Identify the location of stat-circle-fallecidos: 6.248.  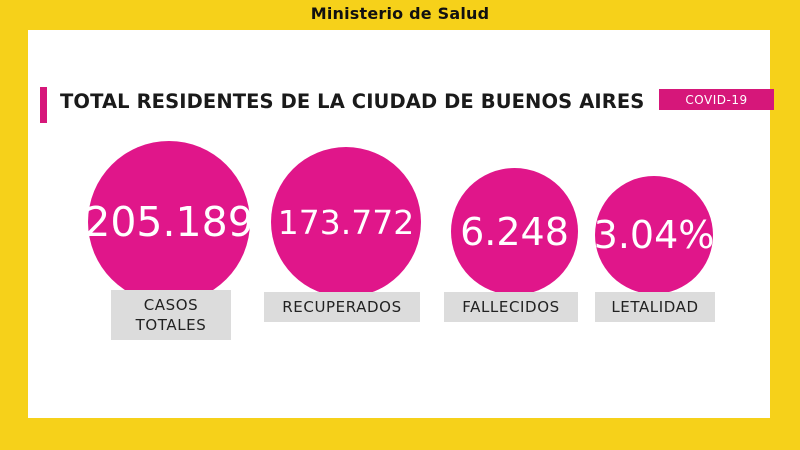
(514, 231).